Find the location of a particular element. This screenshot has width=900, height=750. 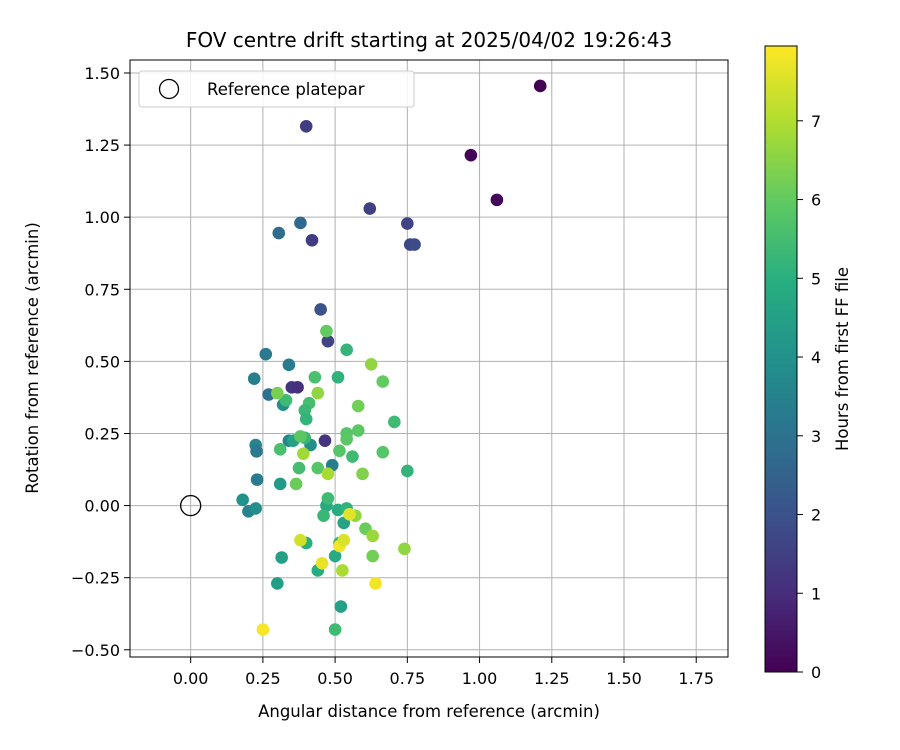

colorbar-tick-label: 3 is located at coordinates (816, 436).